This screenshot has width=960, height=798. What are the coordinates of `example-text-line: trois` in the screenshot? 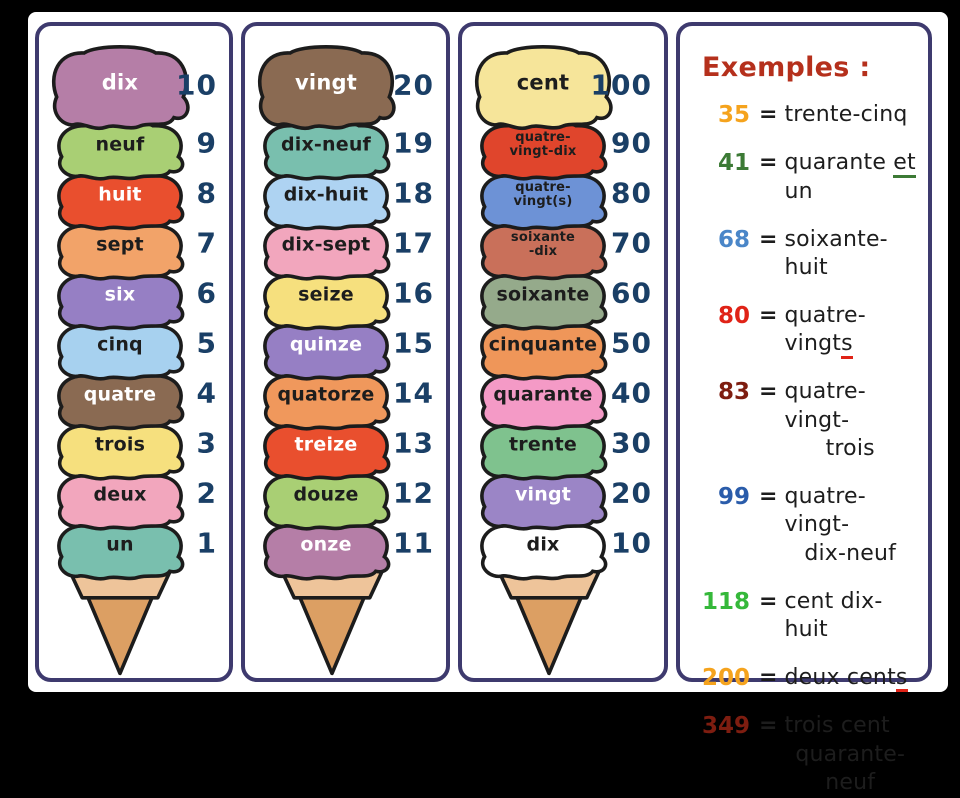 It's located at (850, 449).